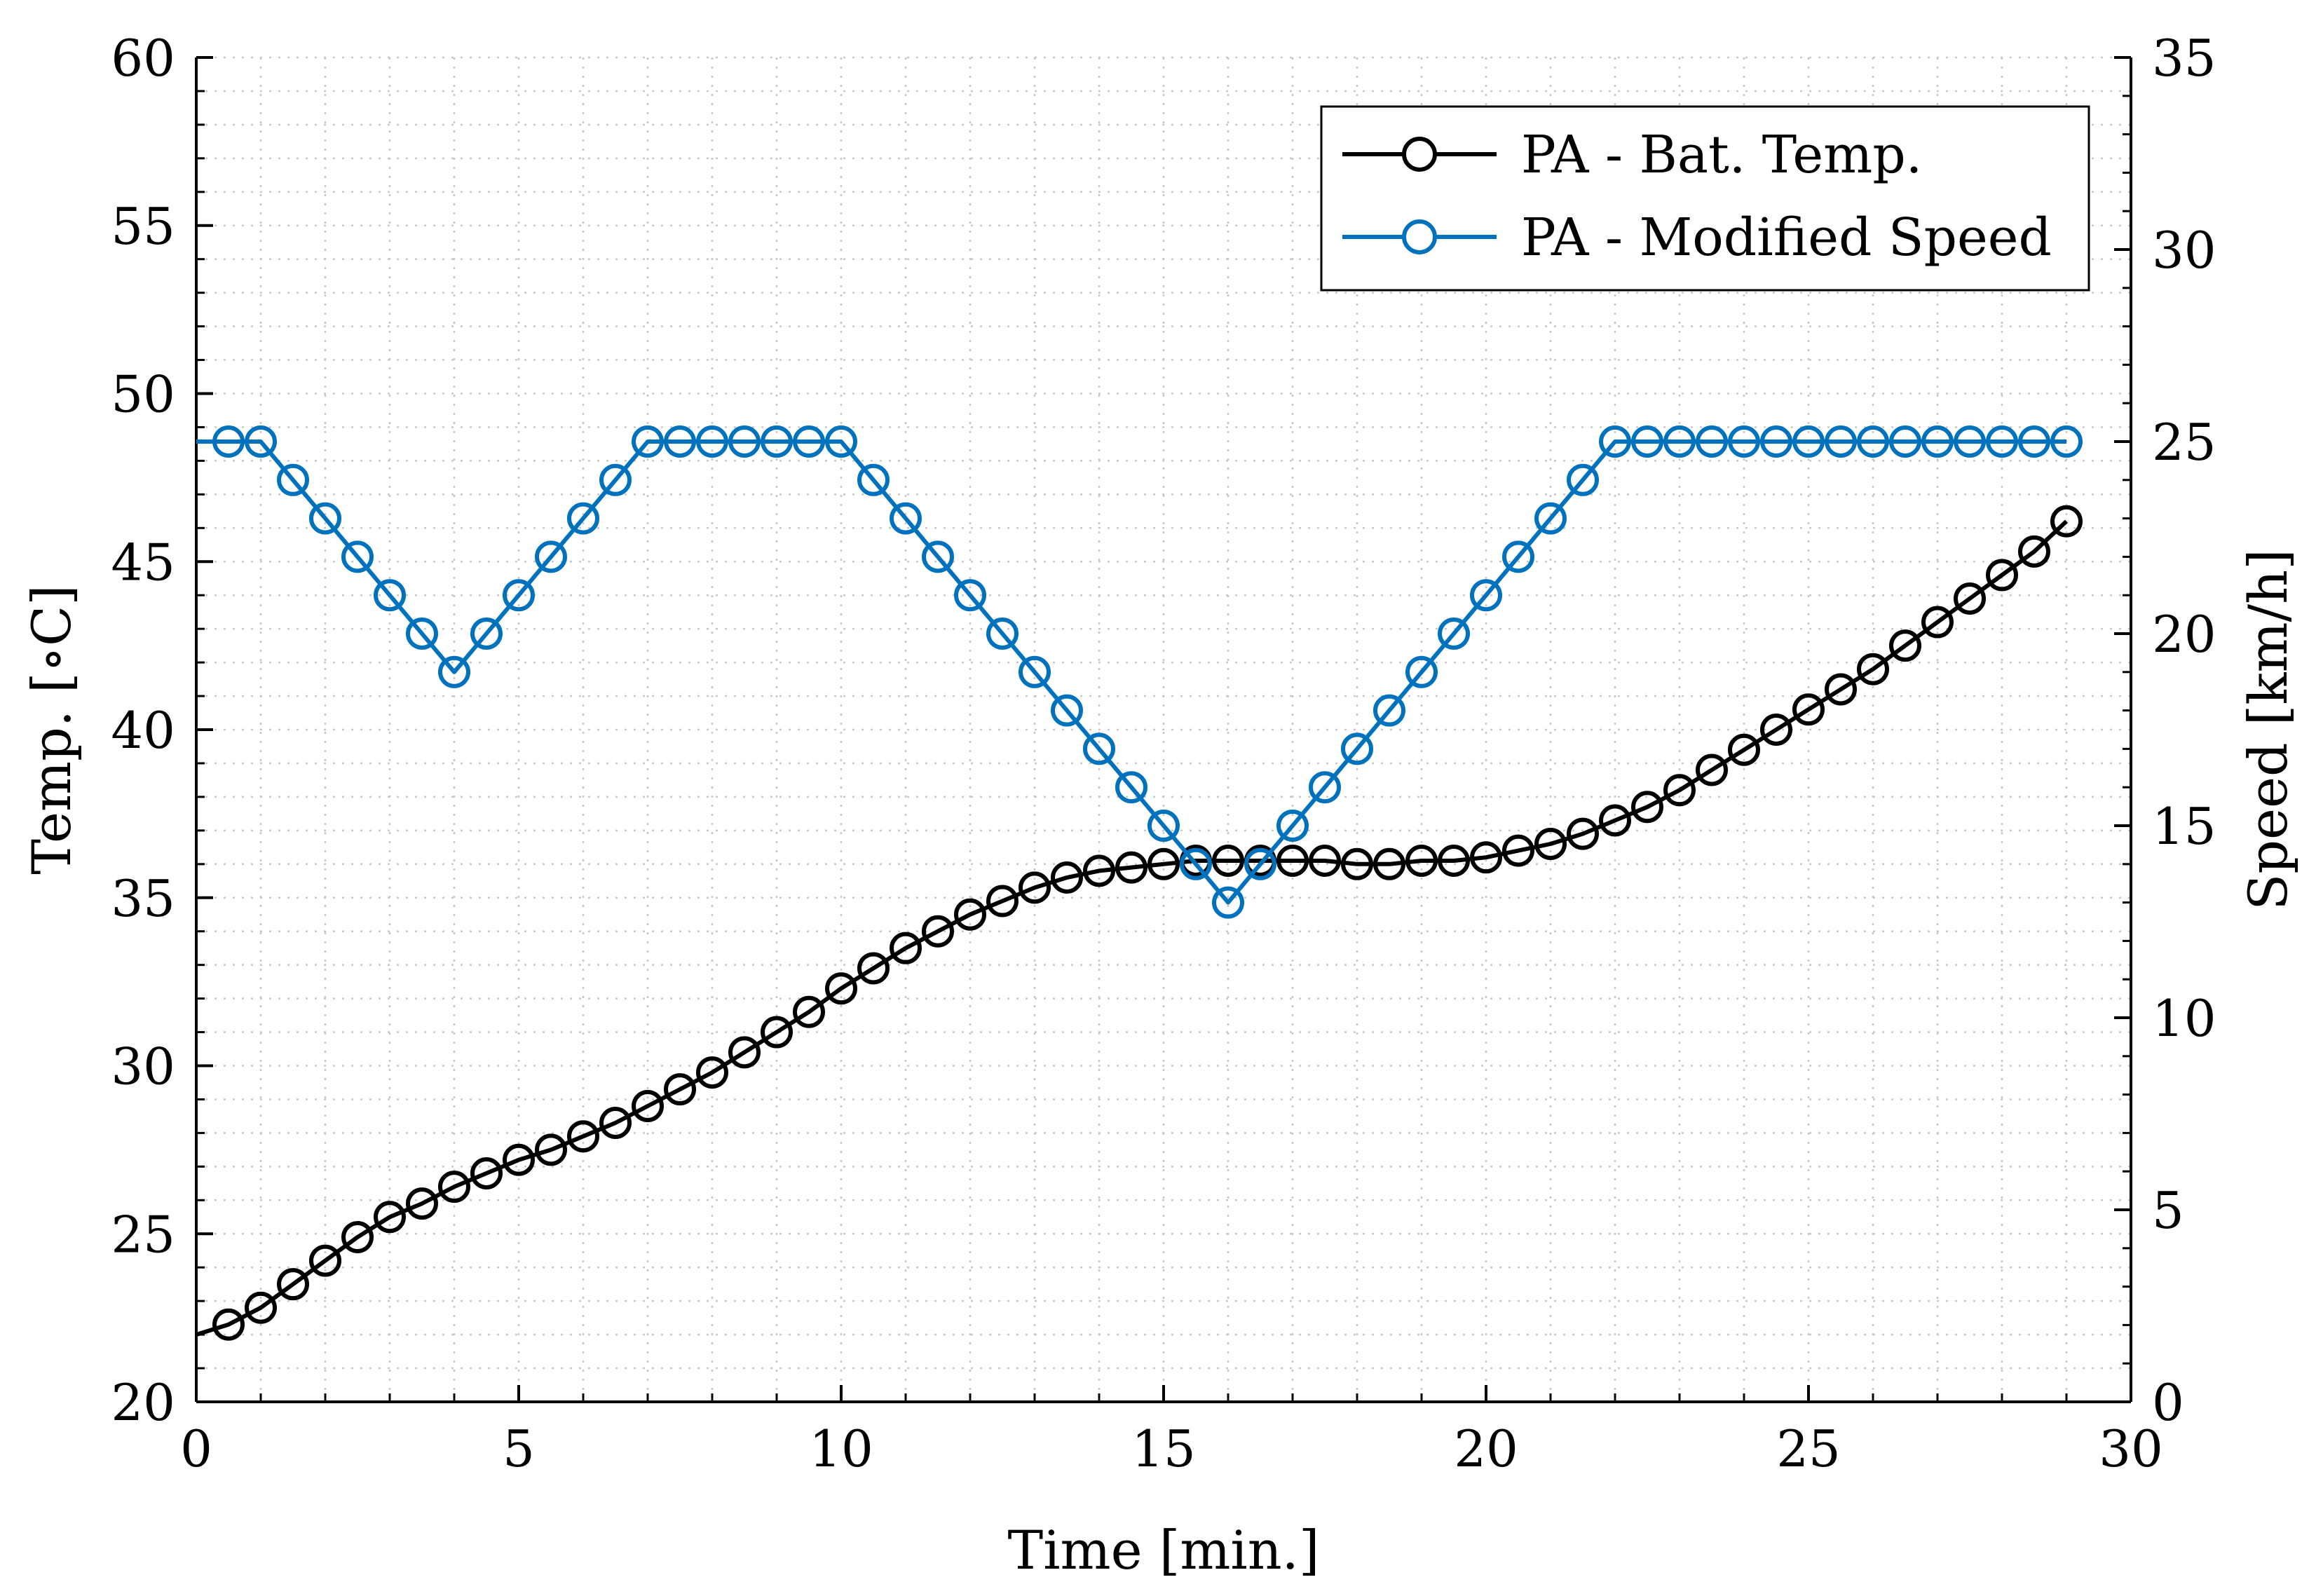 This screenshot has width=2316, height=1596. Describe the element at coordinates (2184, 443) in the screenshot. I see `y-right-tick-label: 25` at that location.